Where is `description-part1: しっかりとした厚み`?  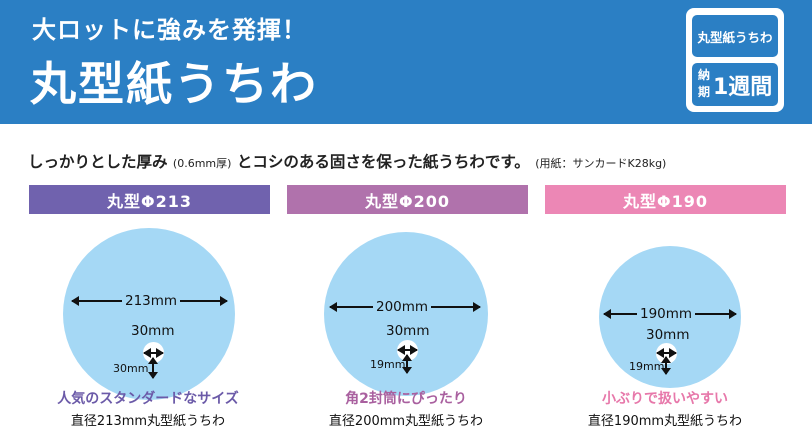 description-part1: しっかりとした厚み is located at coordinates (98, 162).